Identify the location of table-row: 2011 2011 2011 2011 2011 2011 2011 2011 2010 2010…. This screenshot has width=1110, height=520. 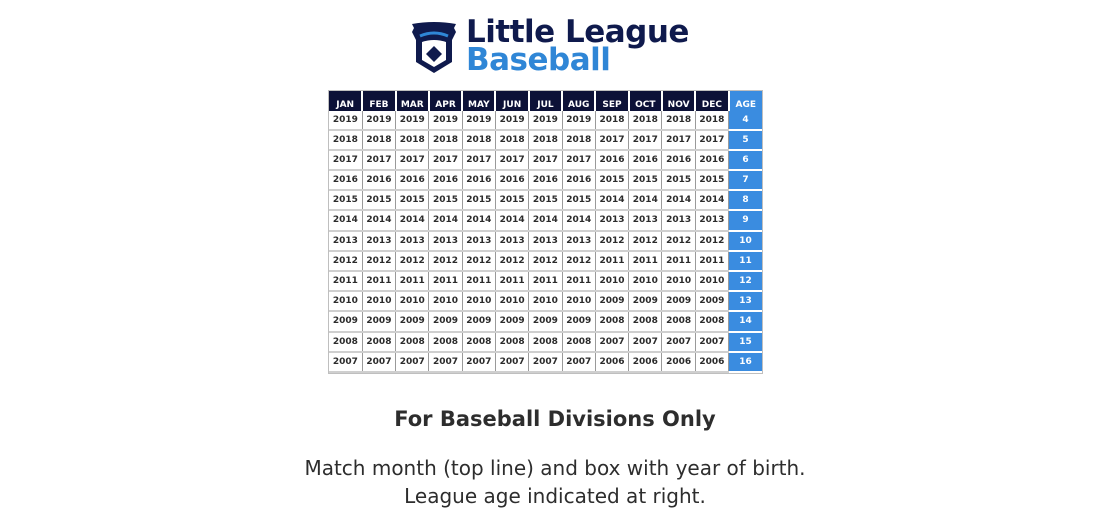
(545, 281).